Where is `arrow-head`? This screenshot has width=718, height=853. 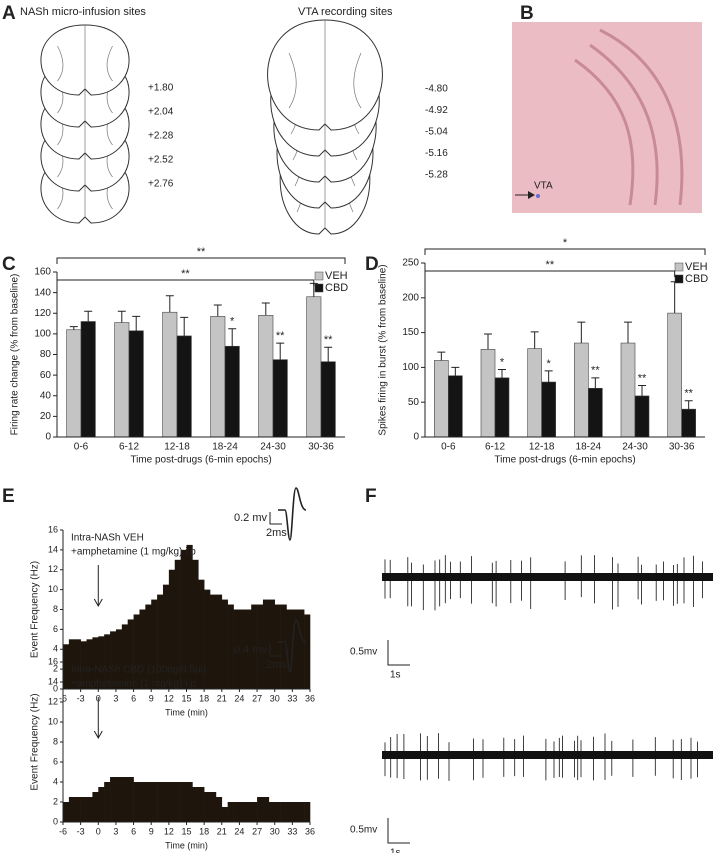
arrow-head is located at coordinates (531, 195).